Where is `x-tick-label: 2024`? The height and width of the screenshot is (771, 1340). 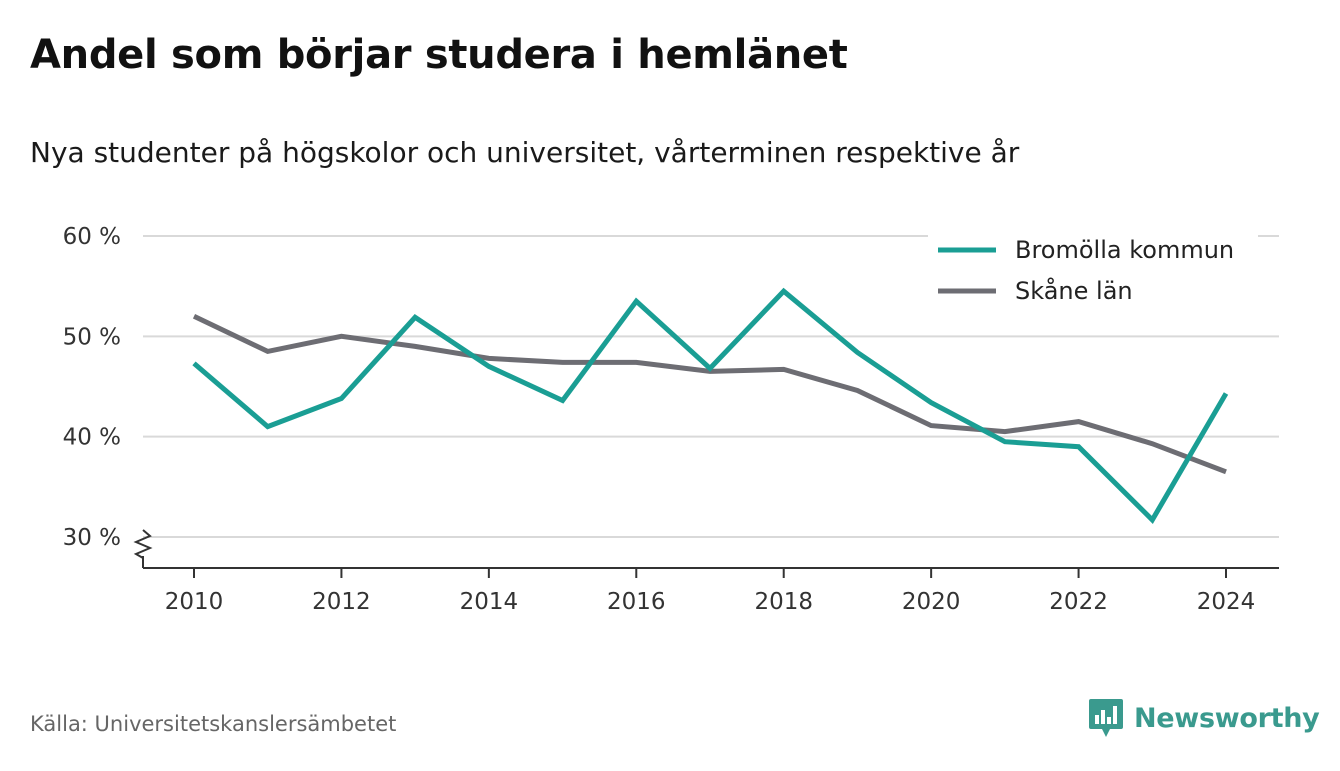 x-tick-label: 2024 is located at coordinates (1226, 602).